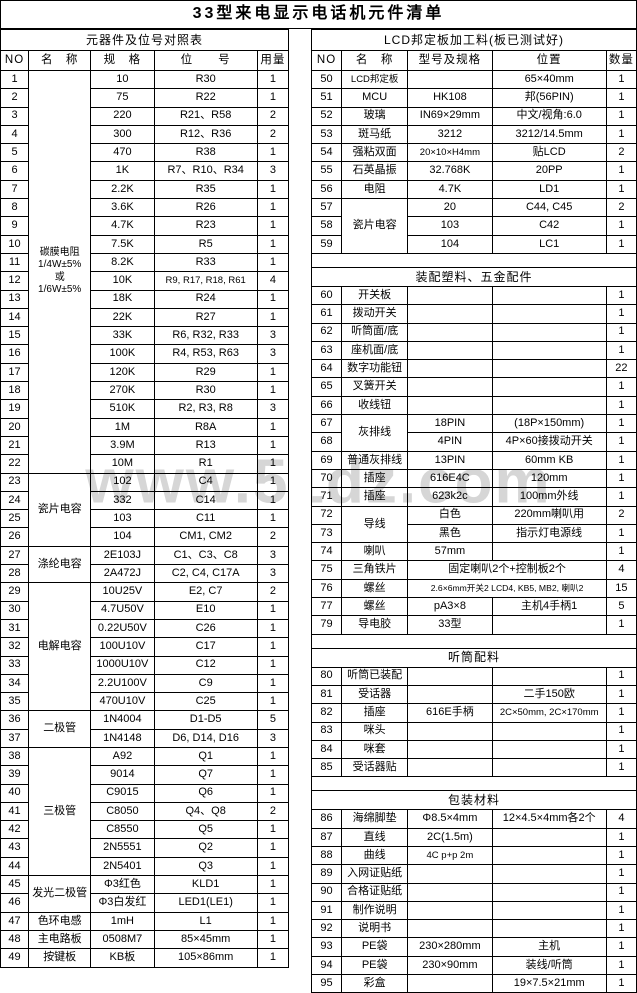 The width and height of the screenshot is (637, 993). What do you see at coordinates (450, 819) in the screenshot?
I see `row-spec: Φ8.5×4mm` at bounding box center [450, 819].